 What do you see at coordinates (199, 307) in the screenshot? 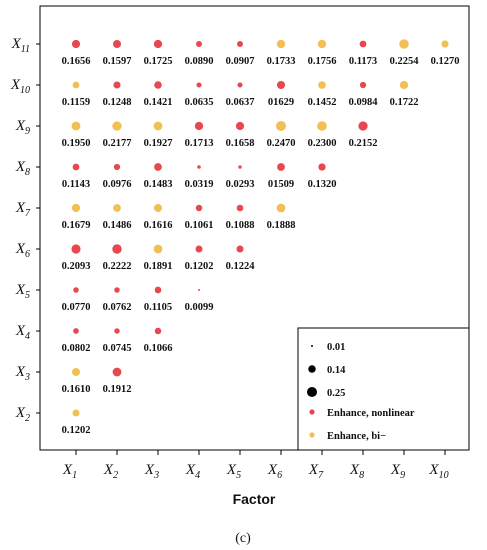
I see `value-label: 0.0099` at bounding box center [199, 307].